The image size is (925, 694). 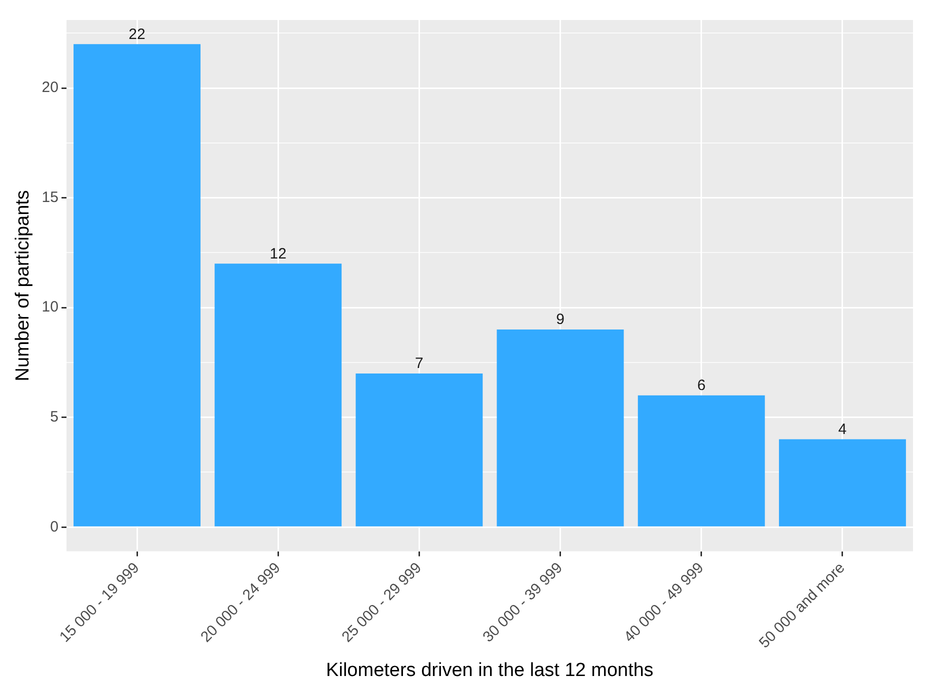 I want to click on y-tick-label: 0, so click(x=54, y=527).